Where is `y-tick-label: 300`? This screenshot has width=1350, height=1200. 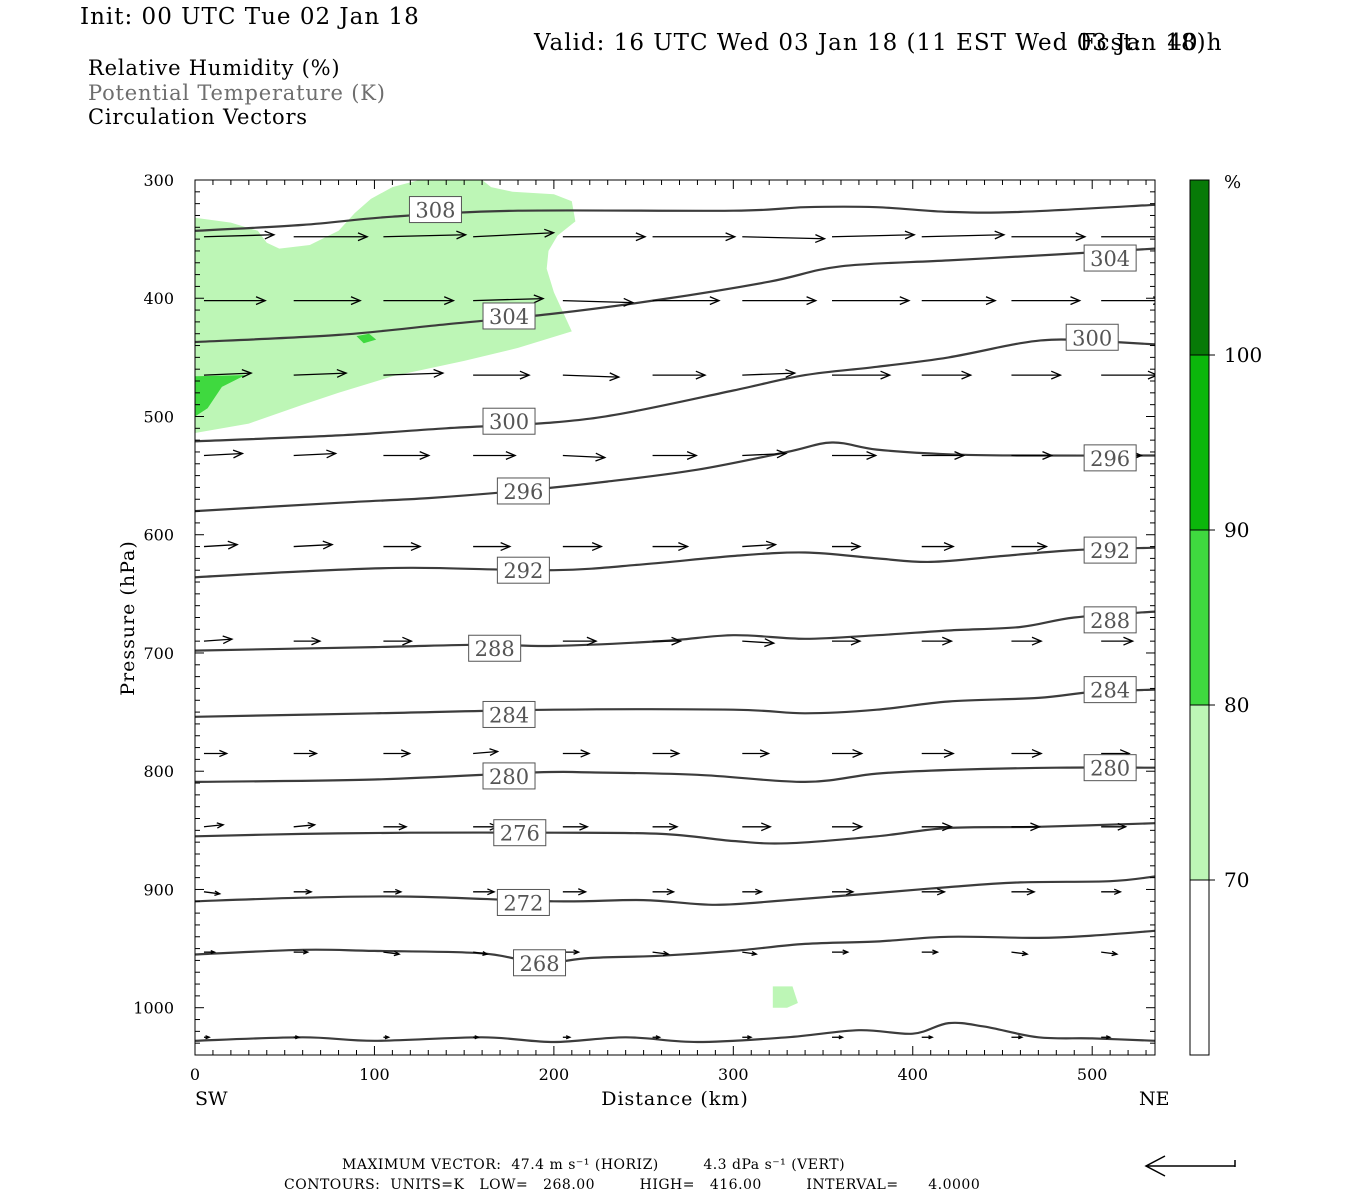 y-tick-label: 300 is located at coordinates (158, 180).